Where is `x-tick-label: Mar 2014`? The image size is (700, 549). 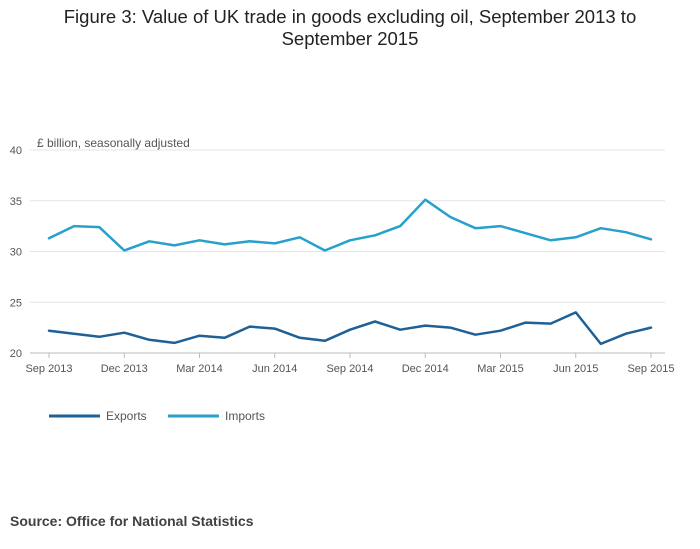
x-tick-label: Mar 2014 is located at coordinates (199, 369).